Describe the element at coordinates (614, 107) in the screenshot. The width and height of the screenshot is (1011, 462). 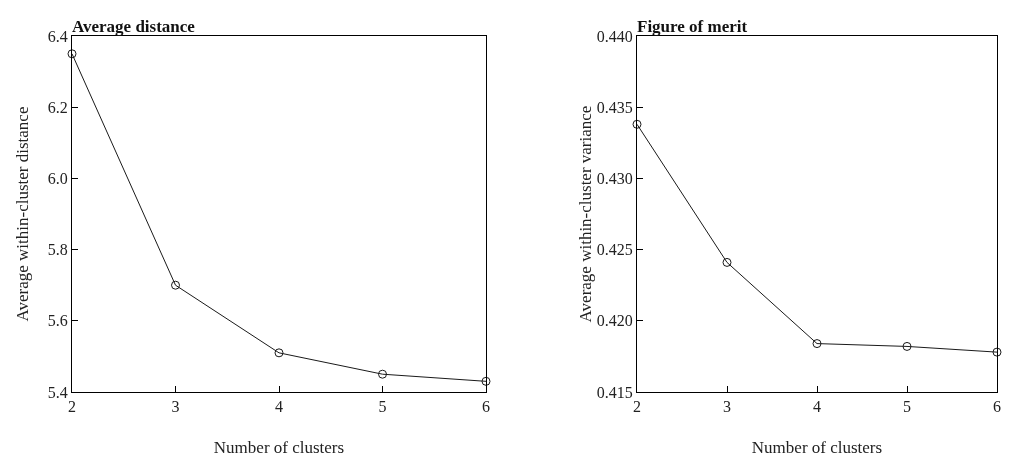
I see `y-tick-label: 0.435` at that location.